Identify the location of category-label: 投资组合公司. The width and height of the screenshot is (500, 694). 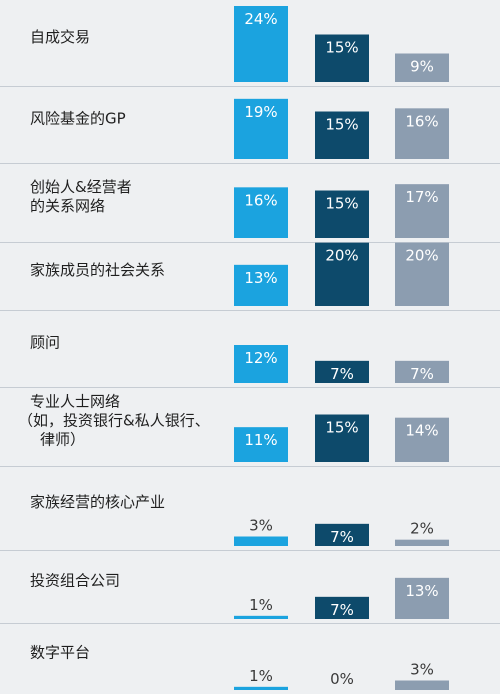
(75, 581).